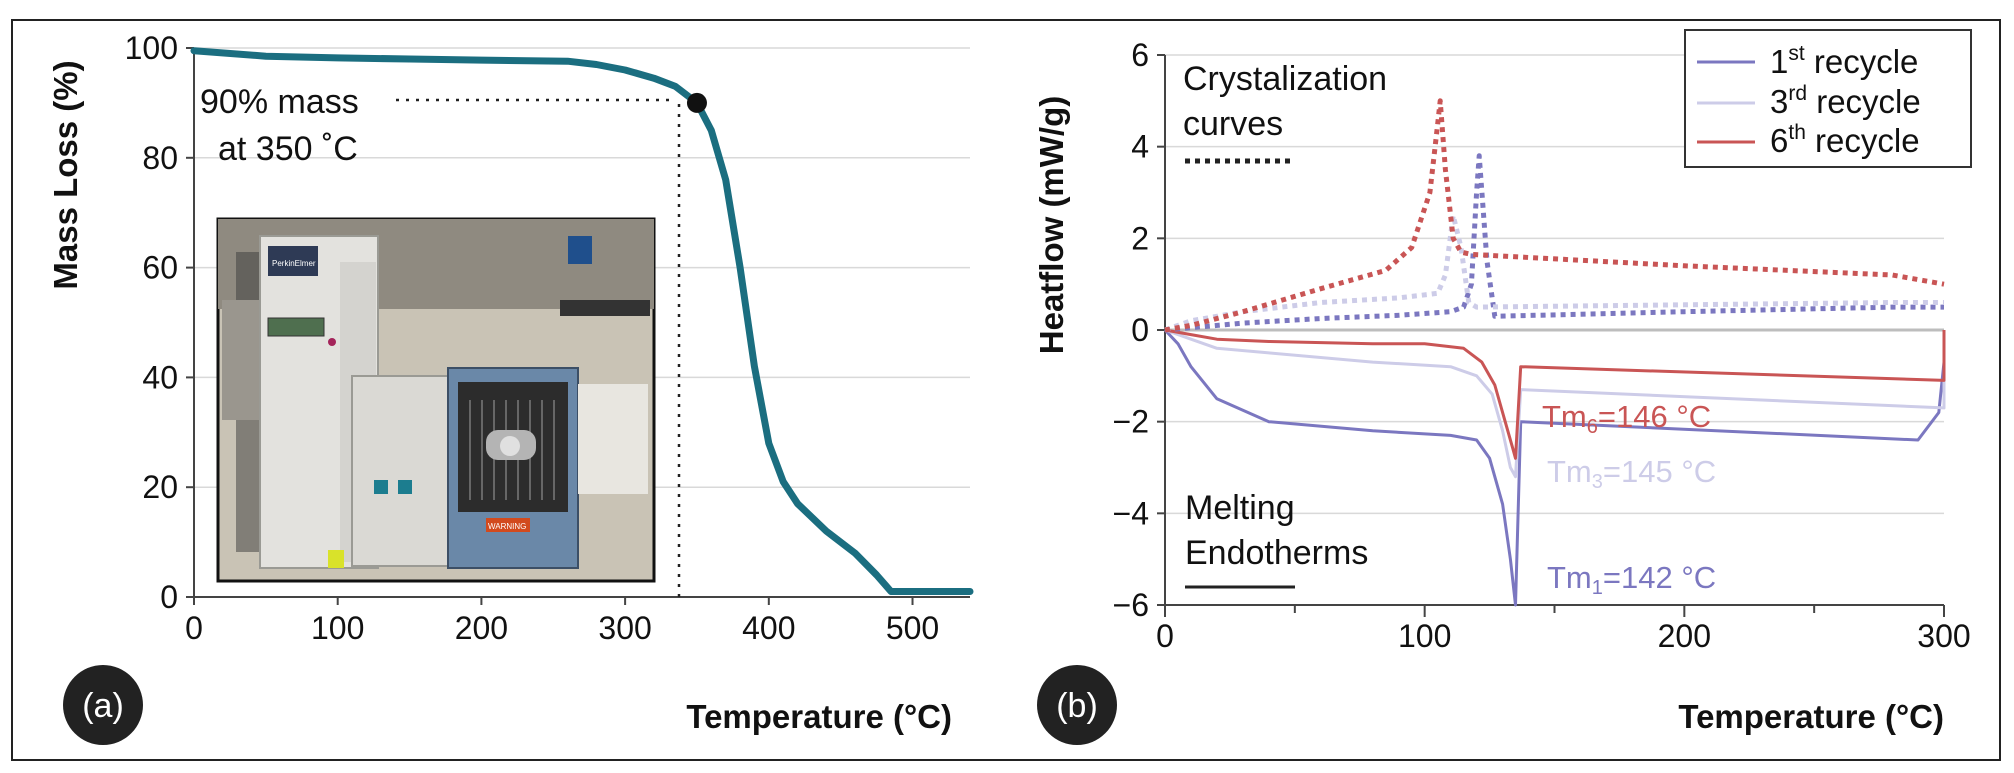  What do you see at coordinates (337, 628) in the screenshot?
I see `tga-x-tick-label: 100` at bounding box center [337, 628].